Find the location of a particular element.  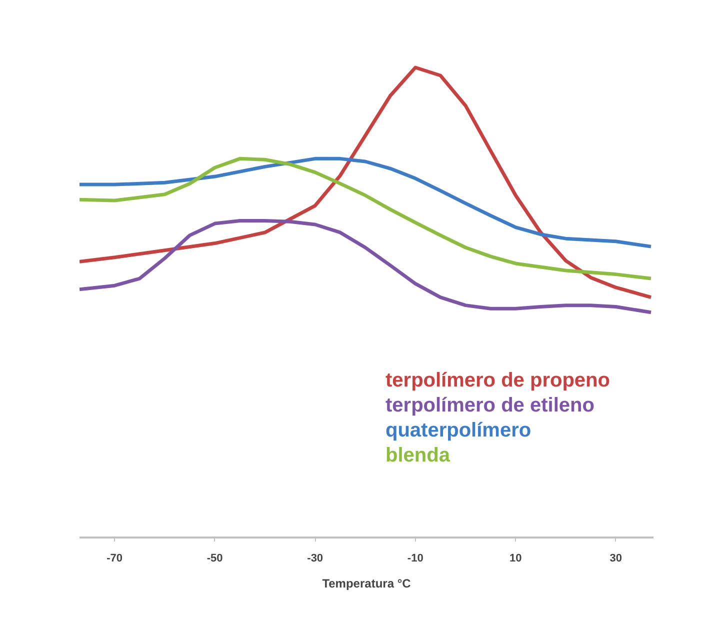

text: quaterpolímero is located at coordinates (459, 431).